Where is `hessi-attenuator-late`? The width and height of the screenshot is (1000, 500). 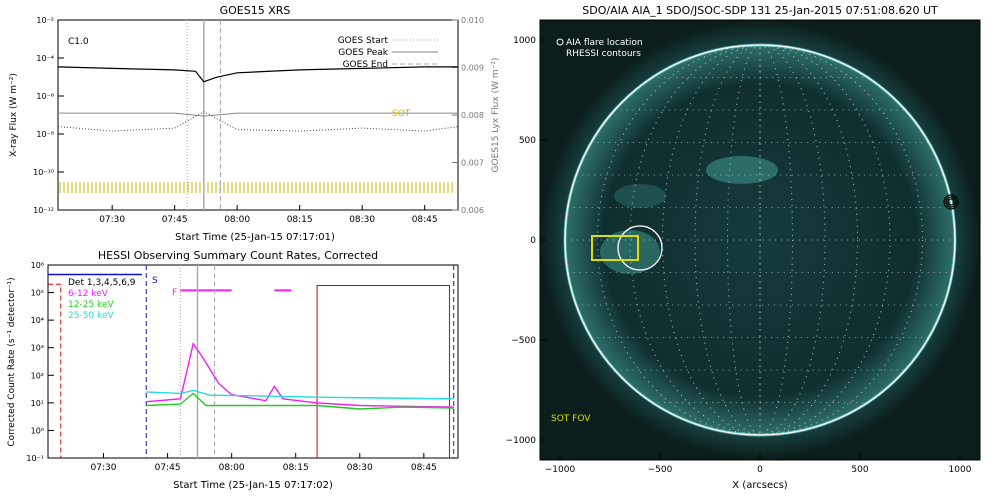
hessi-attenuator-late is located at coordinates (383, 371).